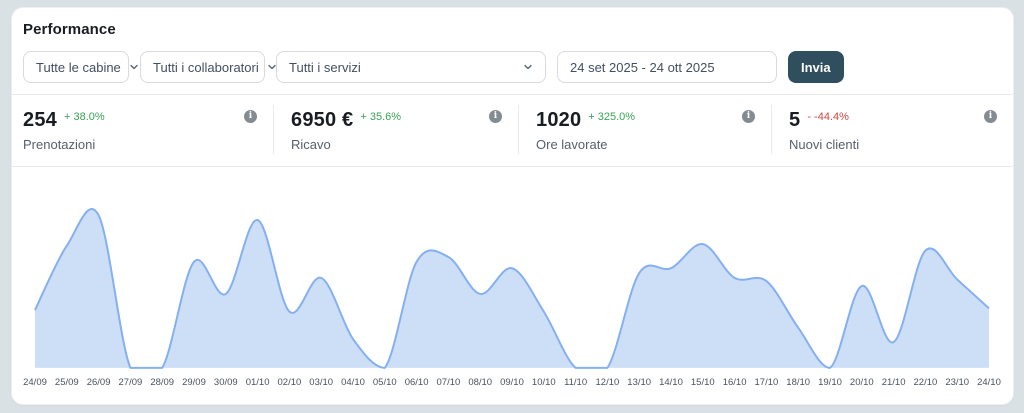 Image resolution: width=1024 pixels, height=413 pixels. Describe the element at coordinates (894, 382) in the screenshot. I see `x-axis-label: 21/10` at that location.